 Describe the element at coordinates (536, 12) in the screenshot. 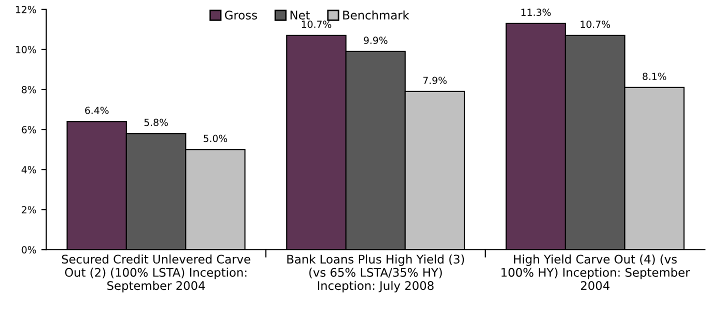

I see `data-label: 11.3%` at that location.